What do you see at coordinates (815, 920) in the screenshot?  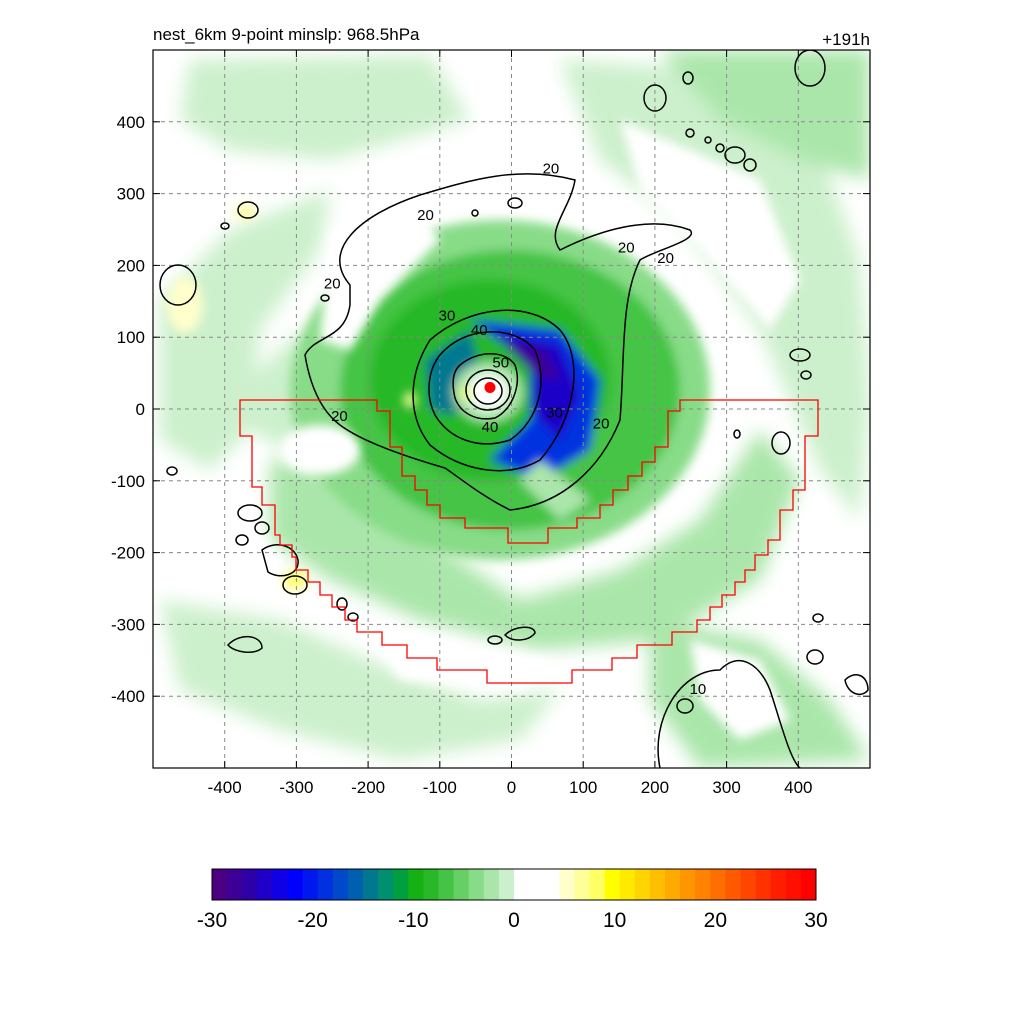 I see `colorbar-tick-label: 30` at bounding box center [815, 920].